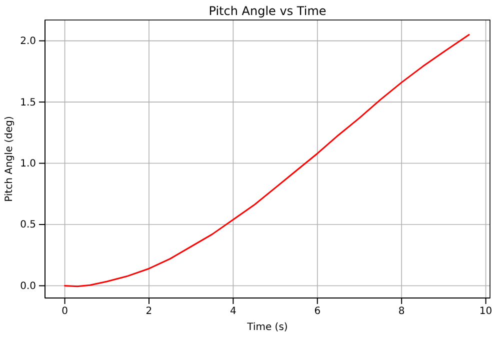 The width and height of the screenshot is (500, 338). What do you see at coordinates (28, 102) in the screenshot?
I see `y-tick-label: 1.5` at bounding box center [28, 102].